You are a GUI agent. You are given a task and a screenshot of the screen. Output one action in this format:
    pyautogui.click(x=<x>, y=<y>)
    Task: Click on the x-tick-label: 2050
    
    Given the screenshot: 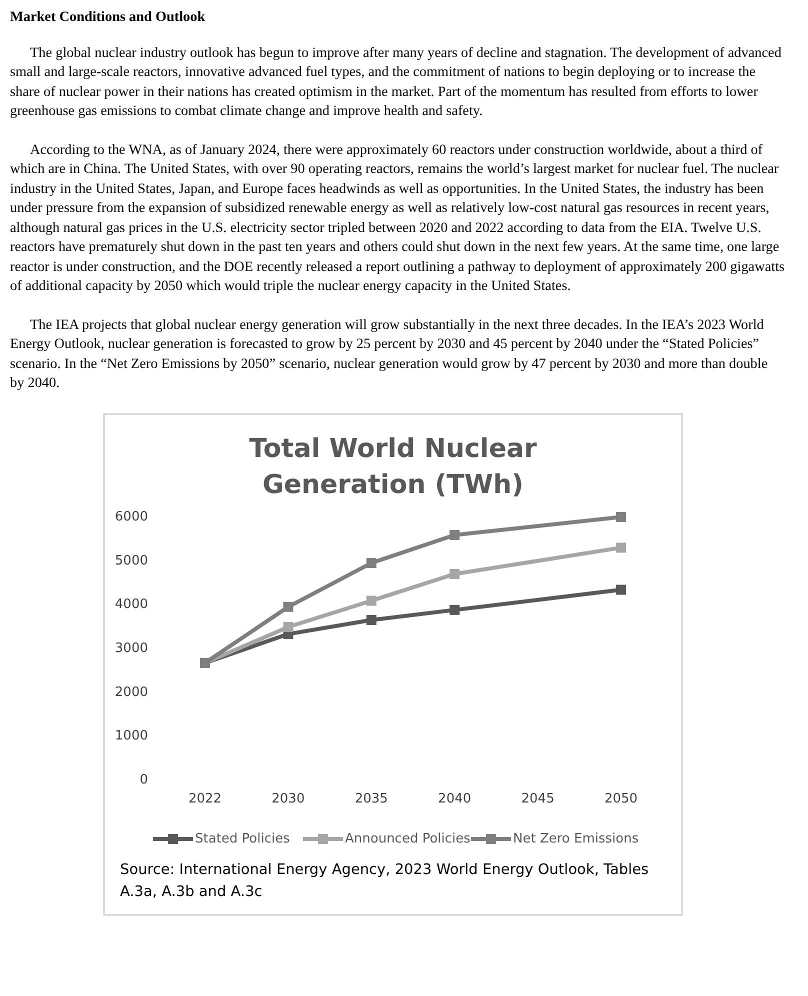 What is the action you would take?
    pyautogui.click(x=621, y=798)
    